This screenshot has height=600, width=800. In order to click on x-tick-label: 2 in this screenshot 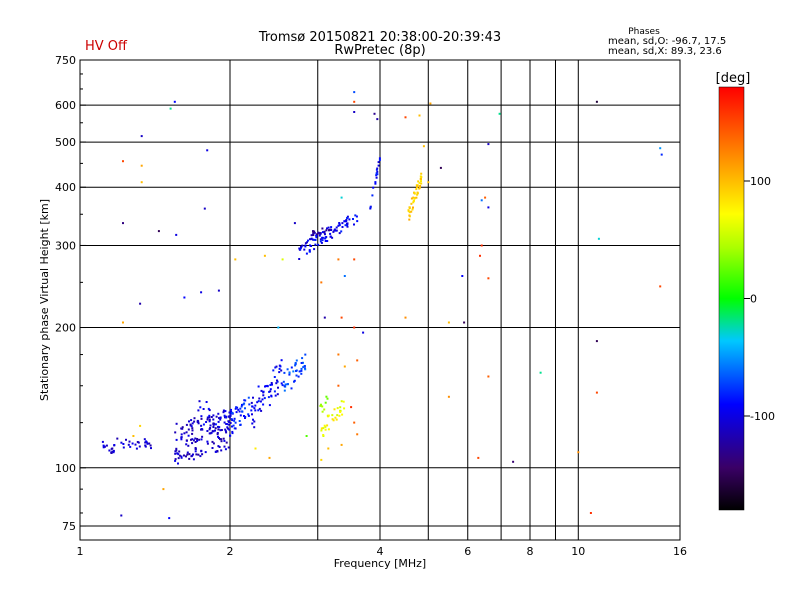, I will do `click(230, 551)`.